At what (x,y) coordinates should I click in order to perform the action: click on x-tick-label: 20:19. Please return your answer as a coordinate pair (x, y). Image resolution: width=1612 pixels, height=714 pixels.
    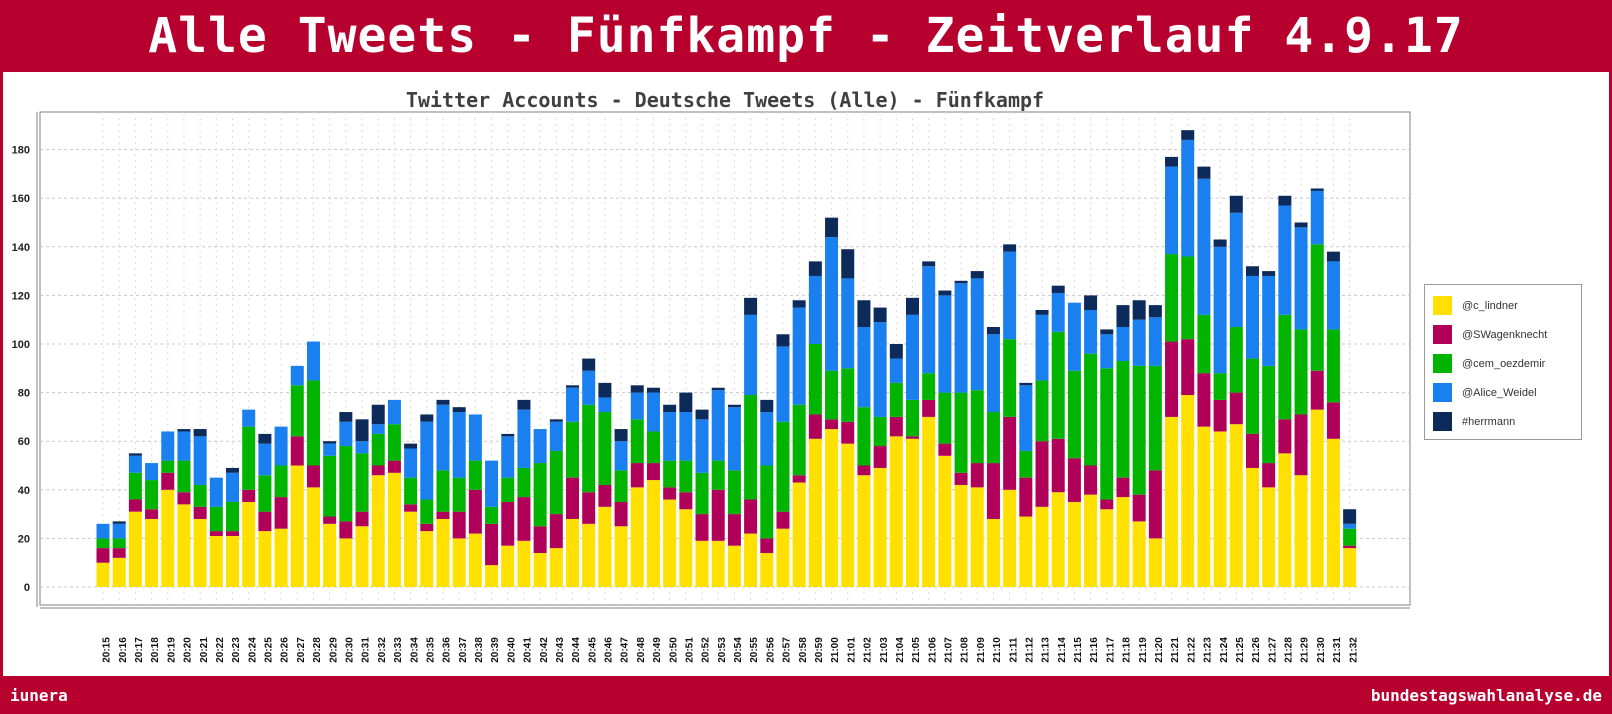
    Looking at the image, I should click on (171, 650).